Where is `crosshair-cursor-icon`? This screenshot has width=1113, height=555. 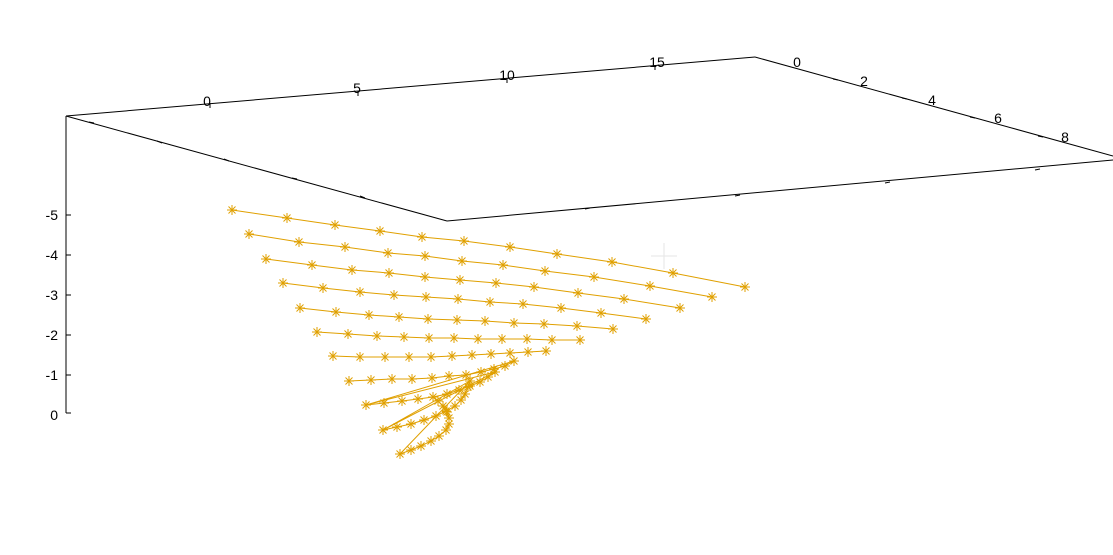
crosshair-cursor-icon is located at coordinates (664, 256).